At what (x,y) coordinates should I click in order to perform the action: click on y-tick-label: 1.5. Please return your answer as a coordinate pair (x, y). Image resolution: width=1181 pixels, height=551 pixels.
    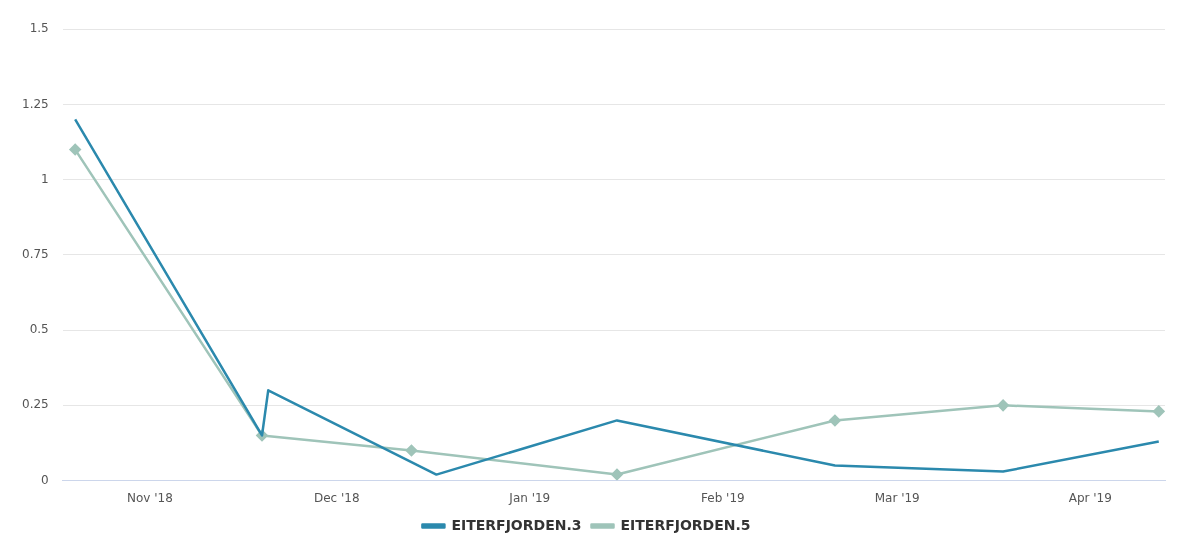
    Looking at the image, I should click on (39, 28).